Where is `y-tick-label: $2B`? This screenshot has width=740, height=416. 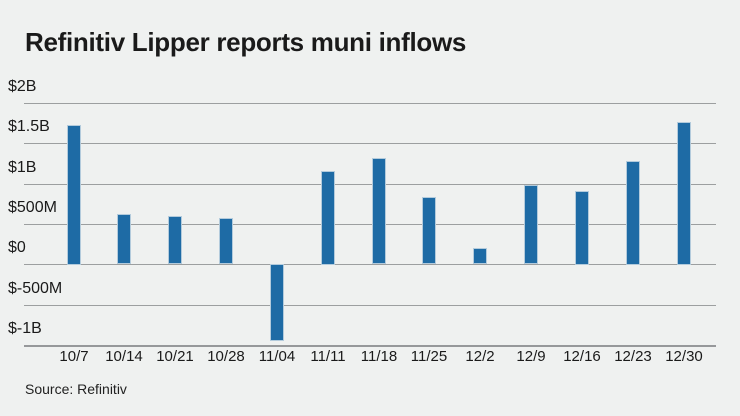 y-tick-label: $2B is located at coordinates (22, 86).